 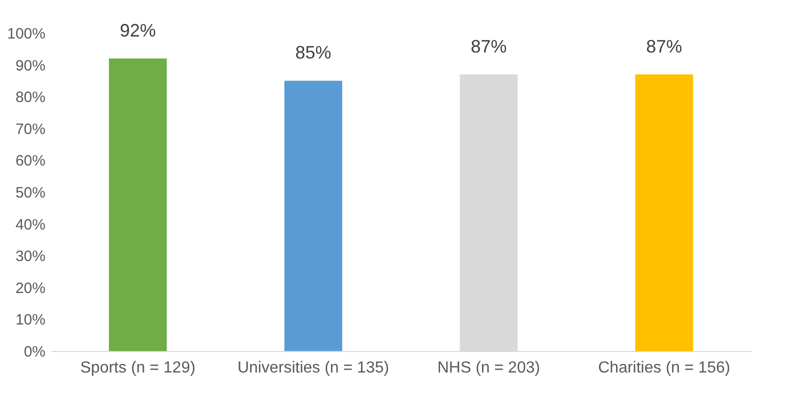 What do you see at coordinates (313, 52) in the screenshot?
I see `data-label: 85%` at bounding box center [313, 52].